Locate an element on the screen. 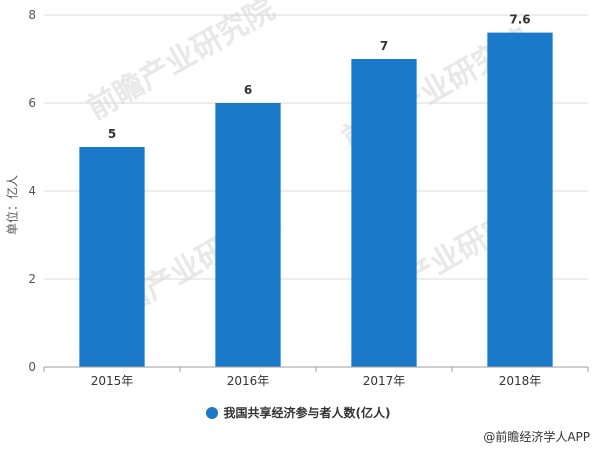 The width and height of the screenshot is (596, 450). legend: 我国共享经济参与者人数(亿人) is located at coordinates (298, 412).